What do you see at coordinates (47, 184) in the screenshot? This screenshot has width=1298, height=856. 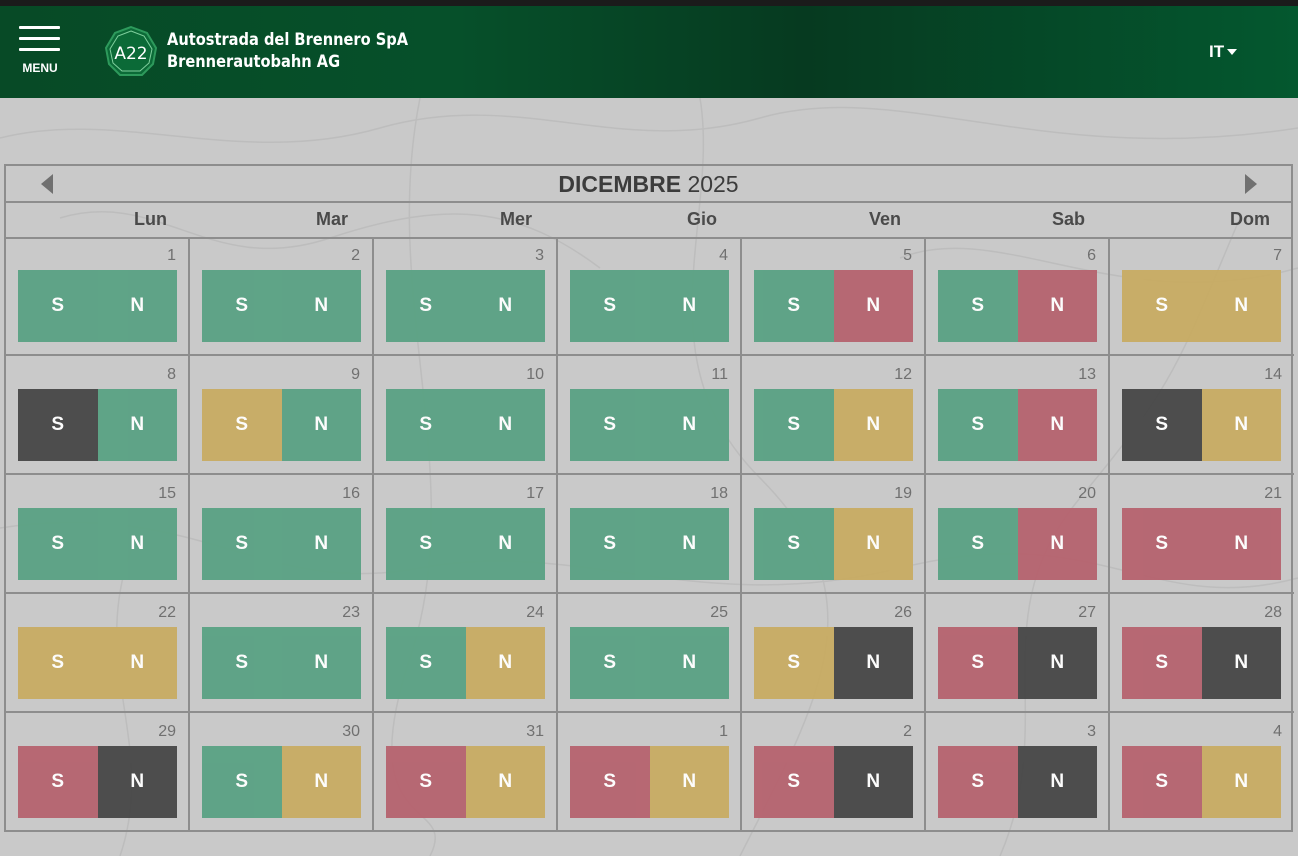 I see `previous-month-arrow-icon` at bounding box center [47, 184].